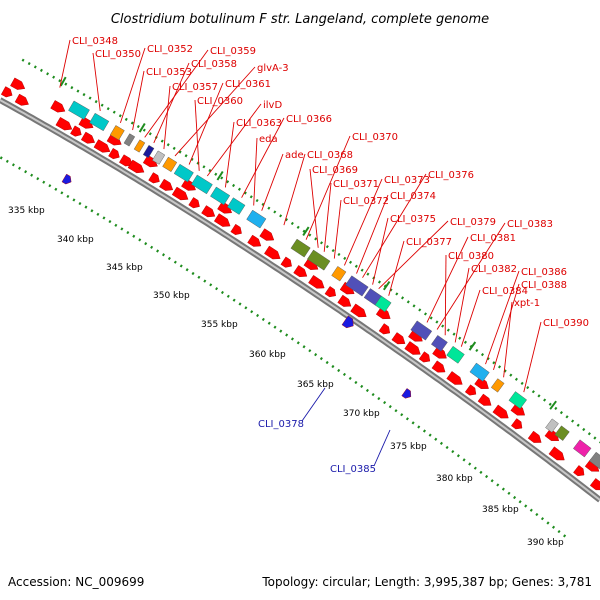 This screenshot has width=600, height=600. Describe the element at coordinates (267, 355) in the screenshot. I see `tick-label: 360 kbp` at that location.